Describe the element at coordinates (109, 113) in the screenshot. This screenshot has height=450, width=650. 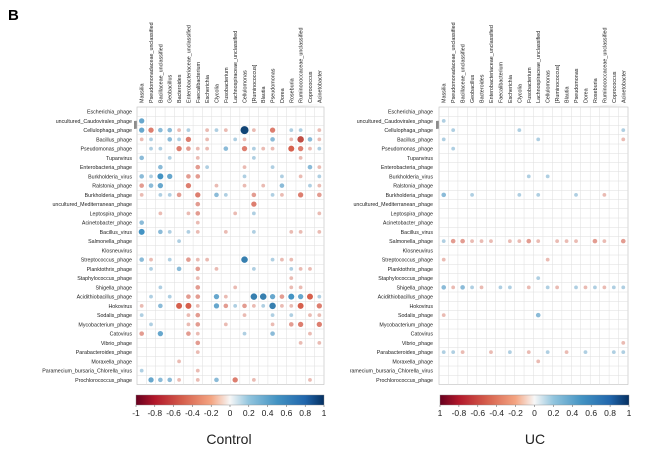
I see `row-label: Escherichia_phage` at that location.